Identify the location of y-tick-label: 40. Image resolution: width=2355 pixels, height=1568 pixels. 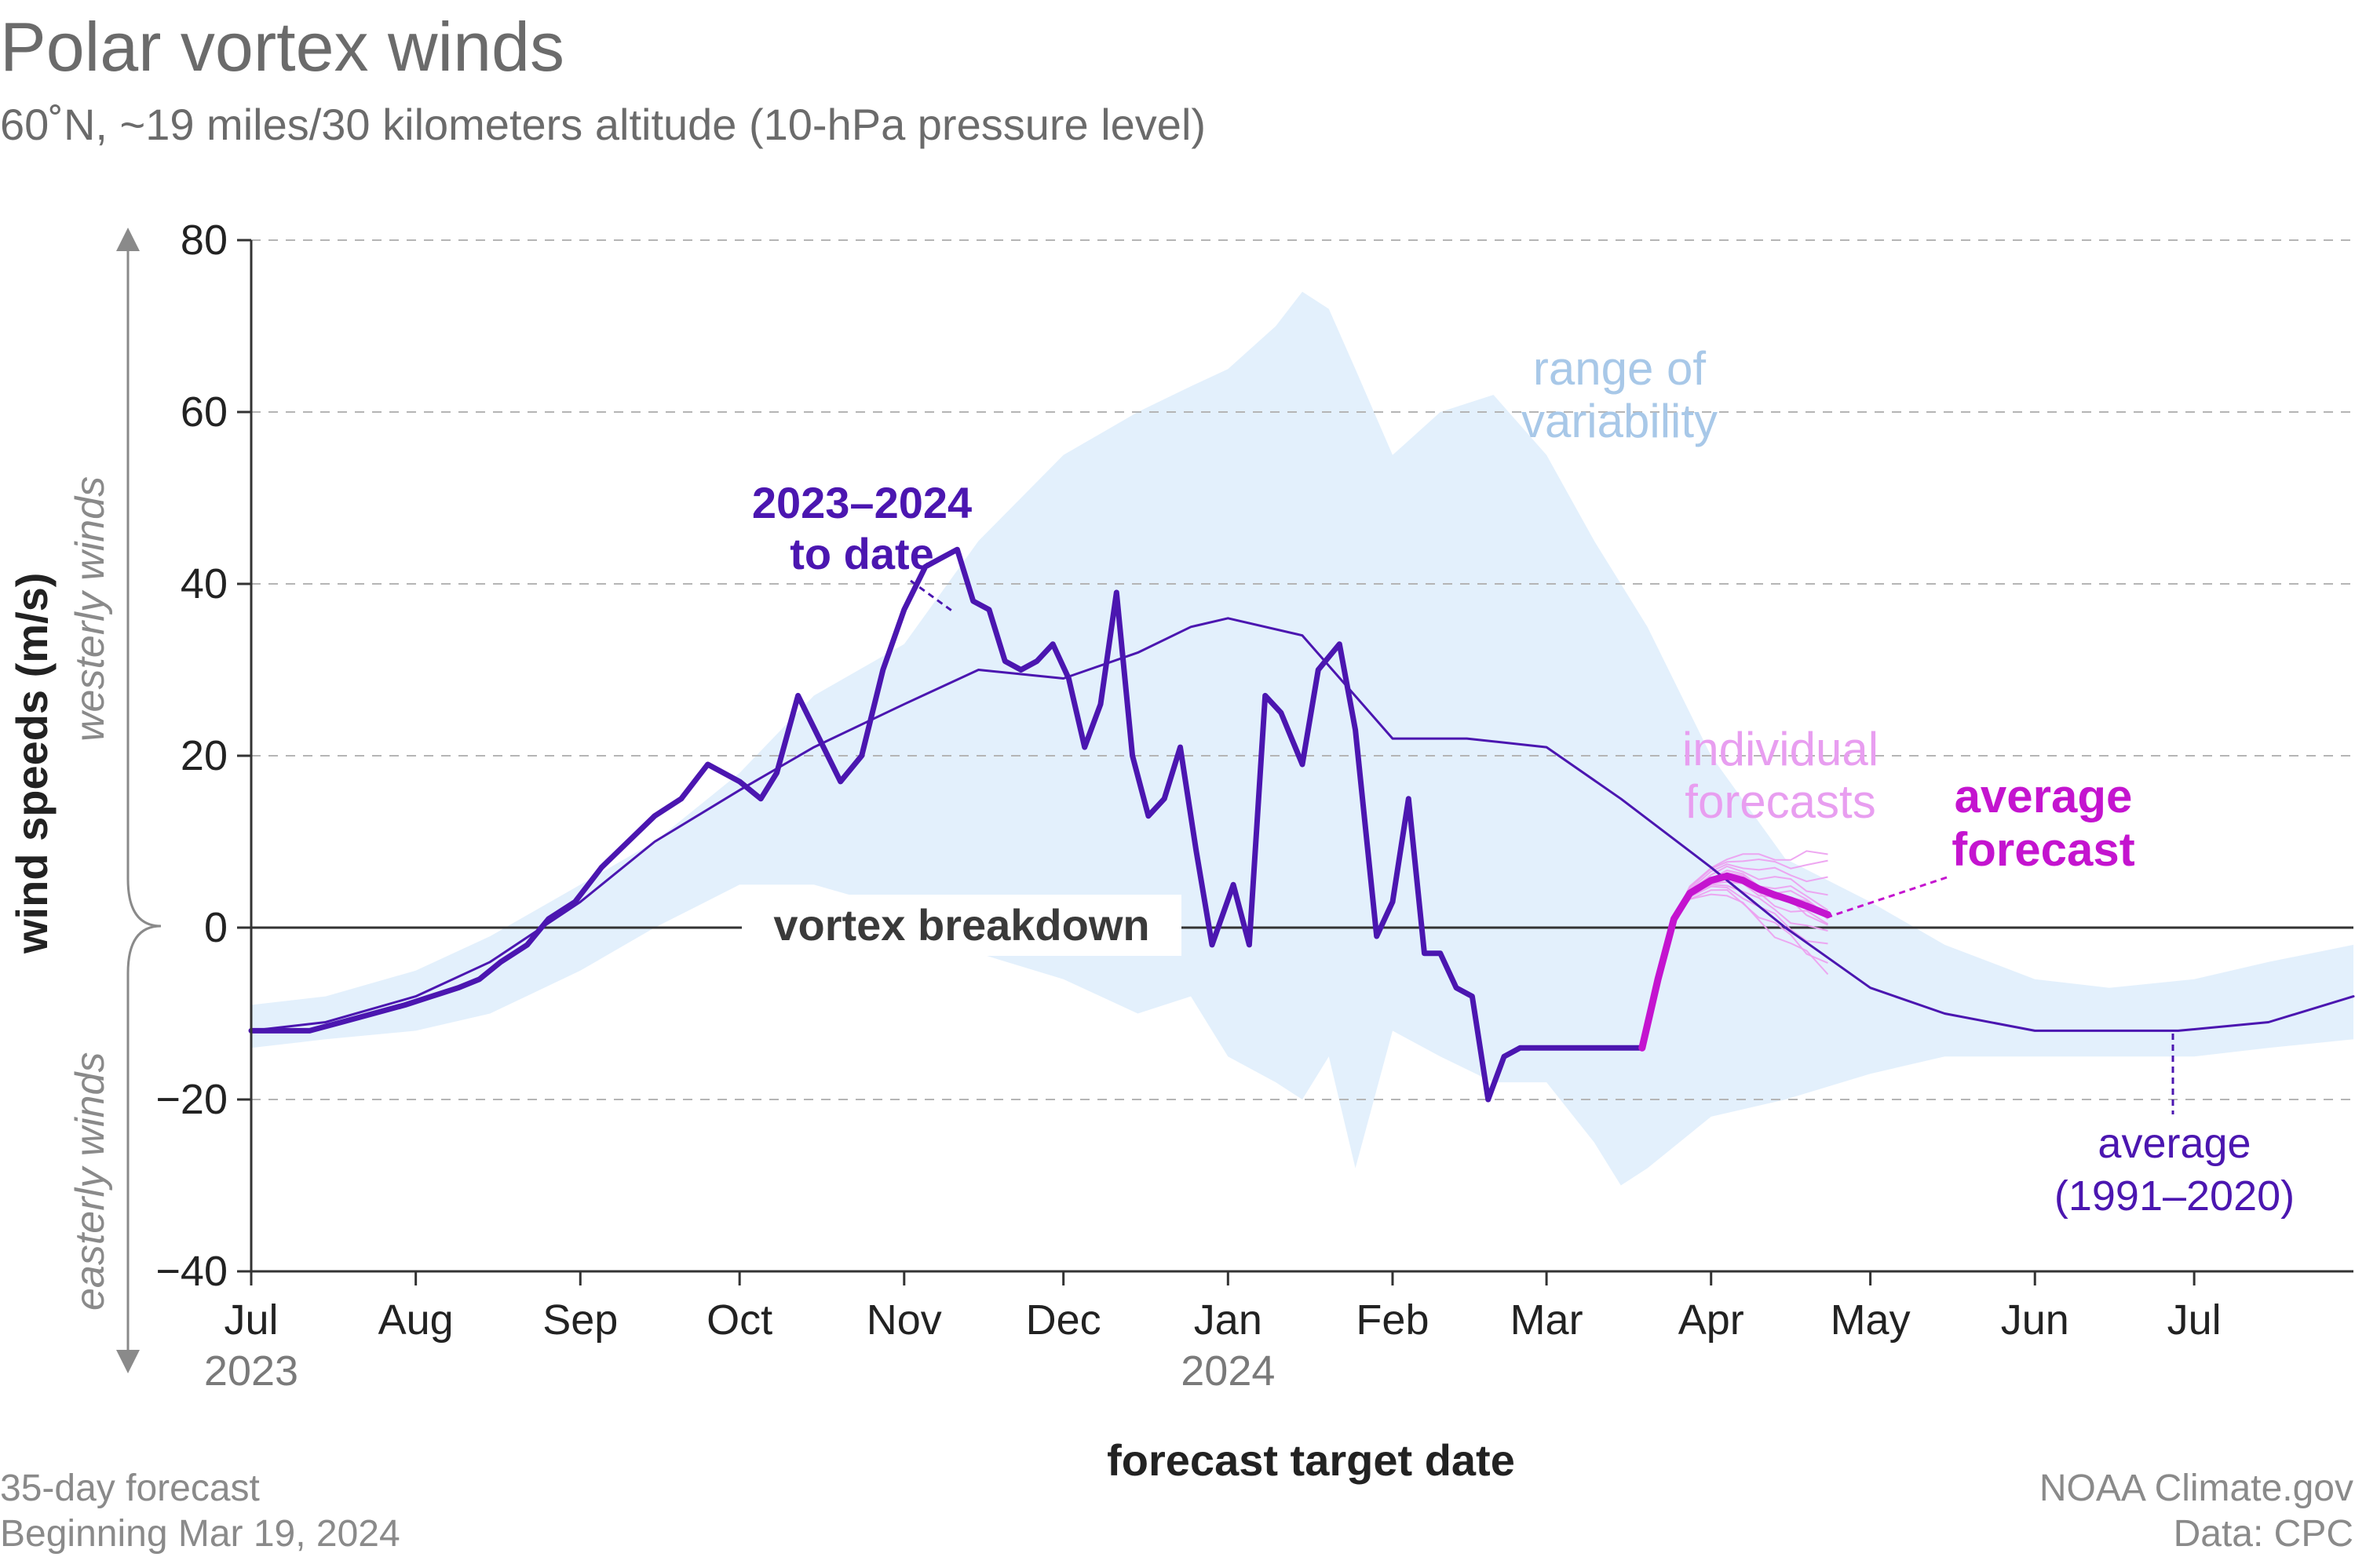
(204, 583).